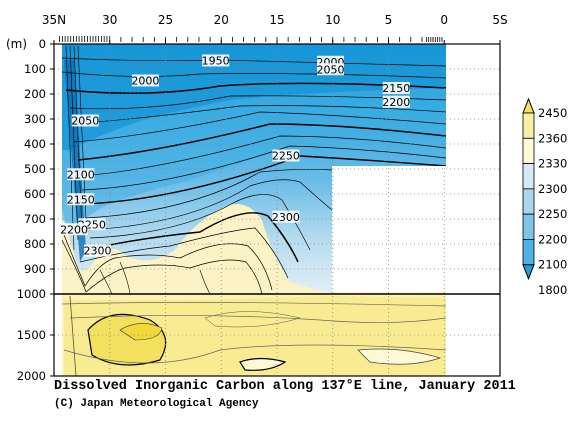  I want to click on contour-label: 1950, so click(216, 61).